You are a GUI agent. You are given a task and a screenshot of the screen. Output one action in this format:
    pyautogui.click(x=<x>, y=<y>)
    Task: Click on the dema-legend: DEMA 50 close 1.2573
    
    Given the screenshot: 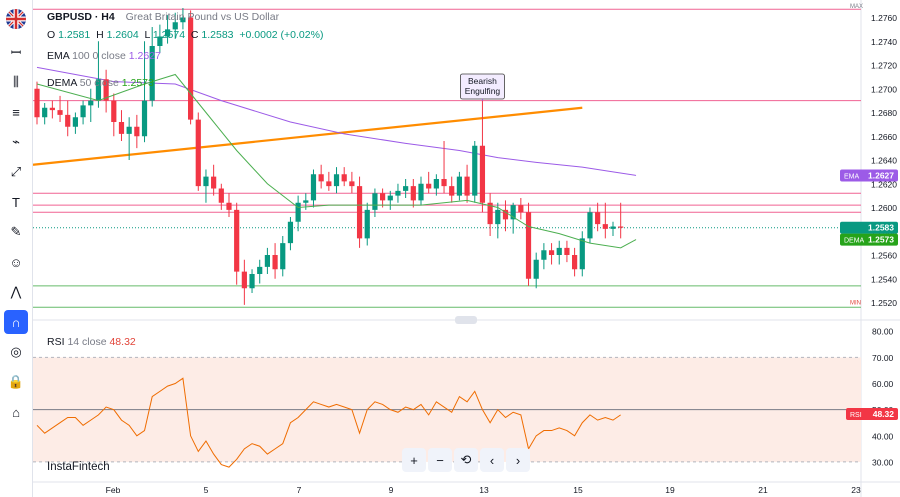 What is the action you would take?
    pyautogui.click(x=100, y=83)
    